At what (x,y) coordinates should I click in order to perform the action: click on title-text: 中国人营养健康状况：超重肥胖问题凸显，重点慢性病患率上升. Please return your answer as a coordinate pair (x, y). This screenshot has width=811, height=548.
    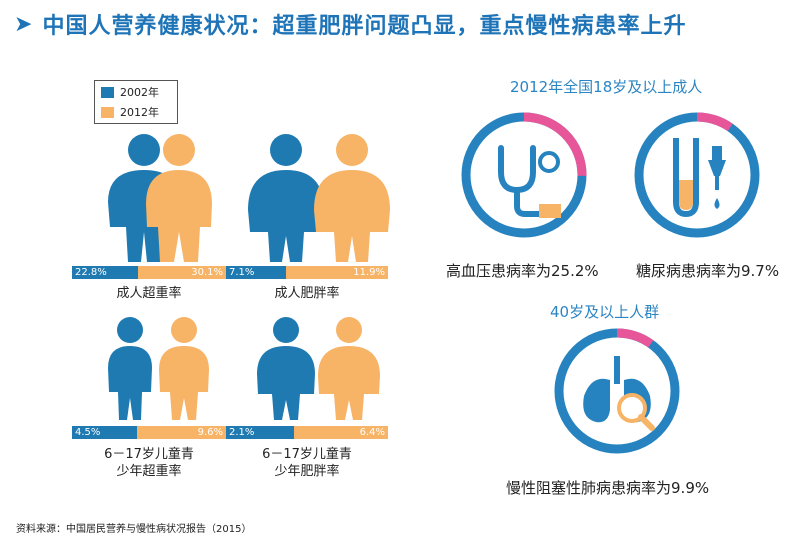
    Looking at the image, I should click on (364, 26).